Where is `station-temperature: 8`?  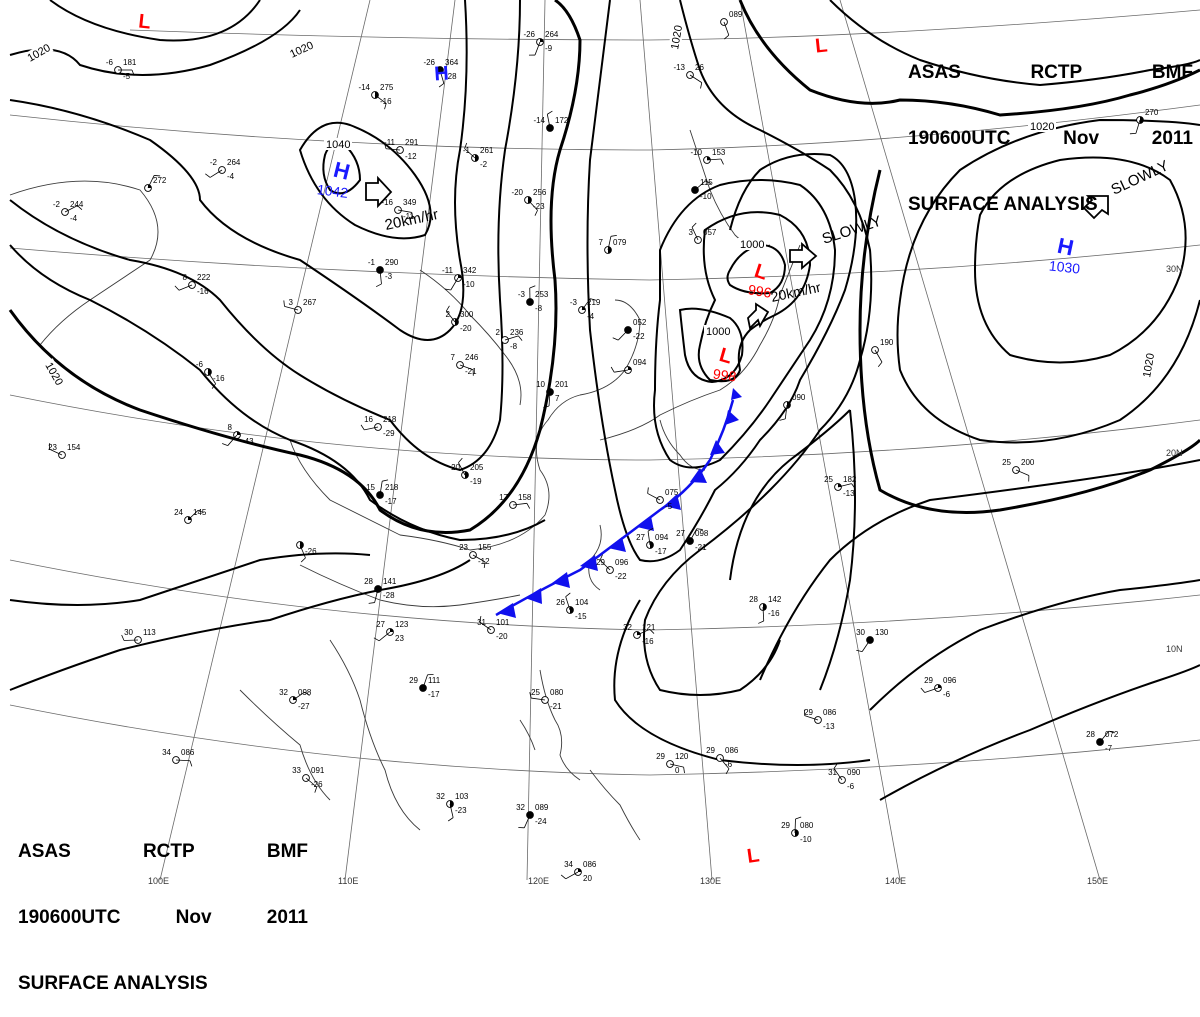 station-temperature: 8 is located at coordinates (185, 277).